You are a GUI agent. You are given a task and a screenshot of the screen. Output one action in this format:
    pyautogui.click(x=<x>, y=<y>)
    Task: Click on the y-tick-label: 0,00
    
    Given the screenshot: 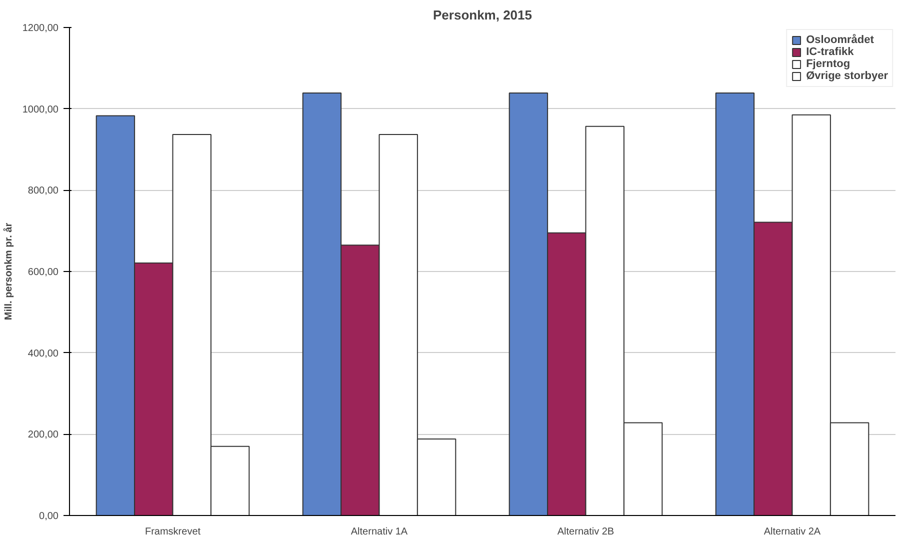 What is the action you would take?
    pyautogui.click(x=49, y=516)
    